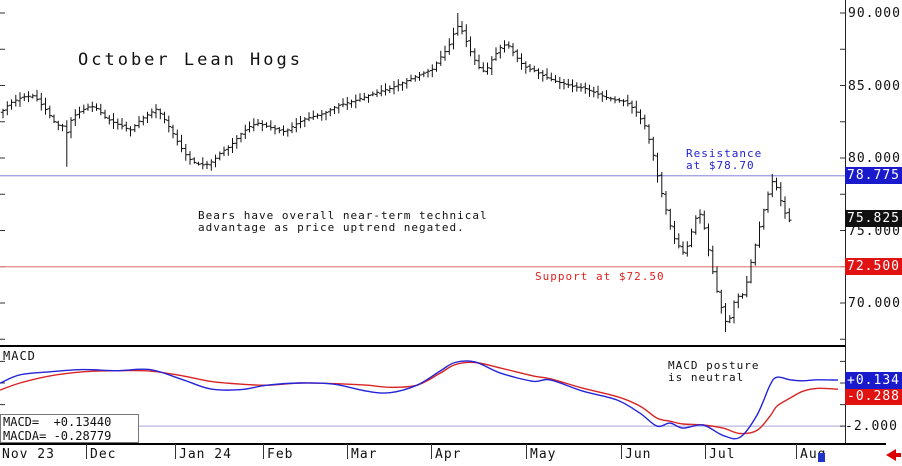 This screenshot has width=902, height=466. Describe the element at coordinates (874, 303) in the screenshot. I see `price-axis-label: 70.000` at that location.